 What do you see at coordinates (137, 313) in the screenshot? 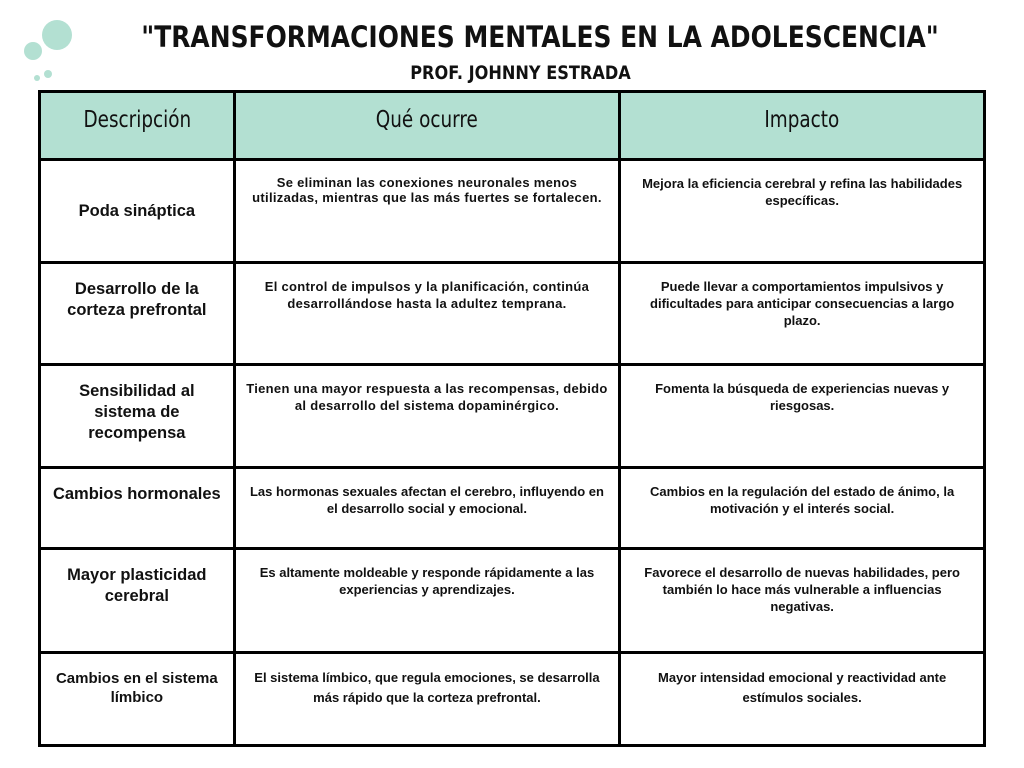
I see `cell-descripcion: Desarrollo de la corteza prefrontal` at bounding box center [137, 313].